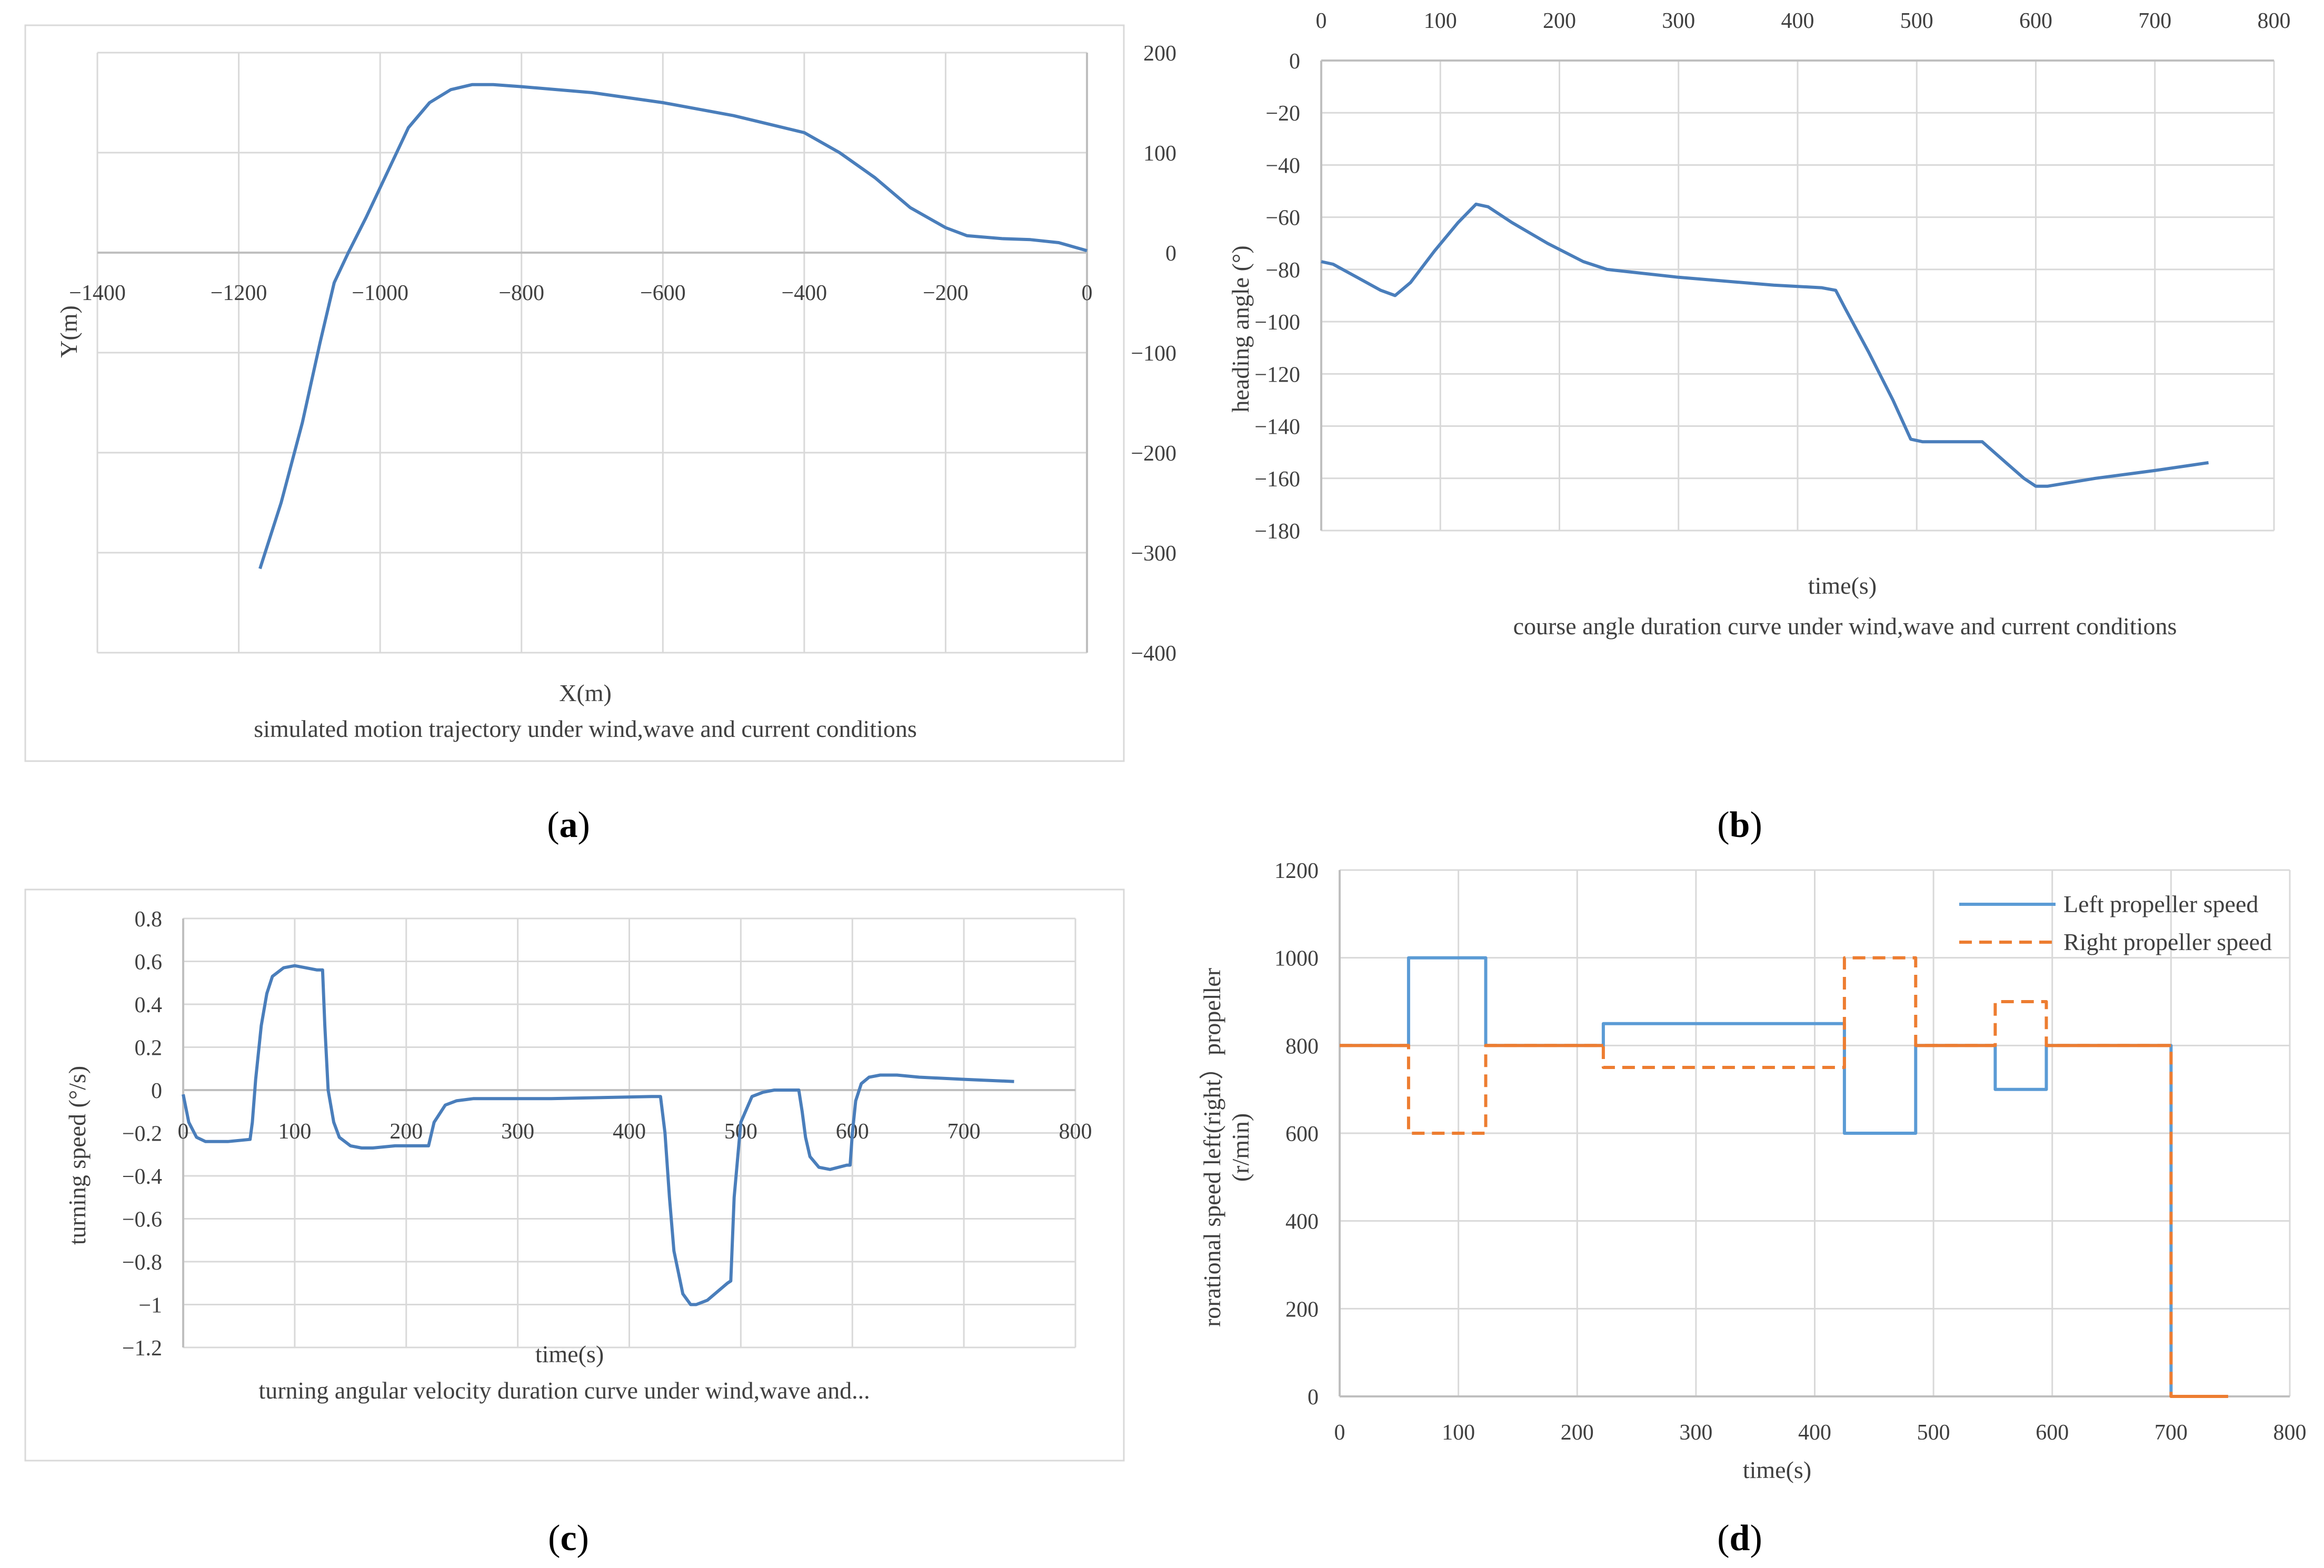 The width and height of the screenshot is (2324, 1568). I want to click on panel-d-ylabel-line2: (r/min), so click(1240, 1147).